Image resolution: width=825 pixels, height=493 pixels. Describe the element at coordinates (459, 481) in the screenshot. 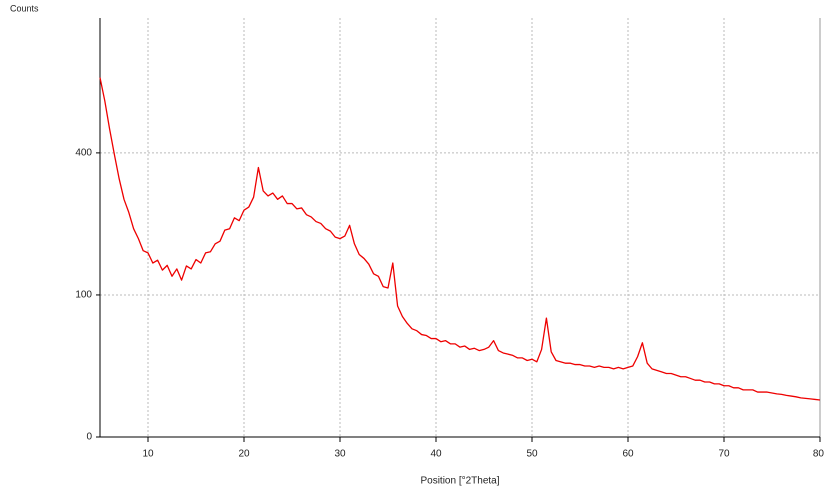

I see `x-axis-label: Position [°2Theta]` at that location.